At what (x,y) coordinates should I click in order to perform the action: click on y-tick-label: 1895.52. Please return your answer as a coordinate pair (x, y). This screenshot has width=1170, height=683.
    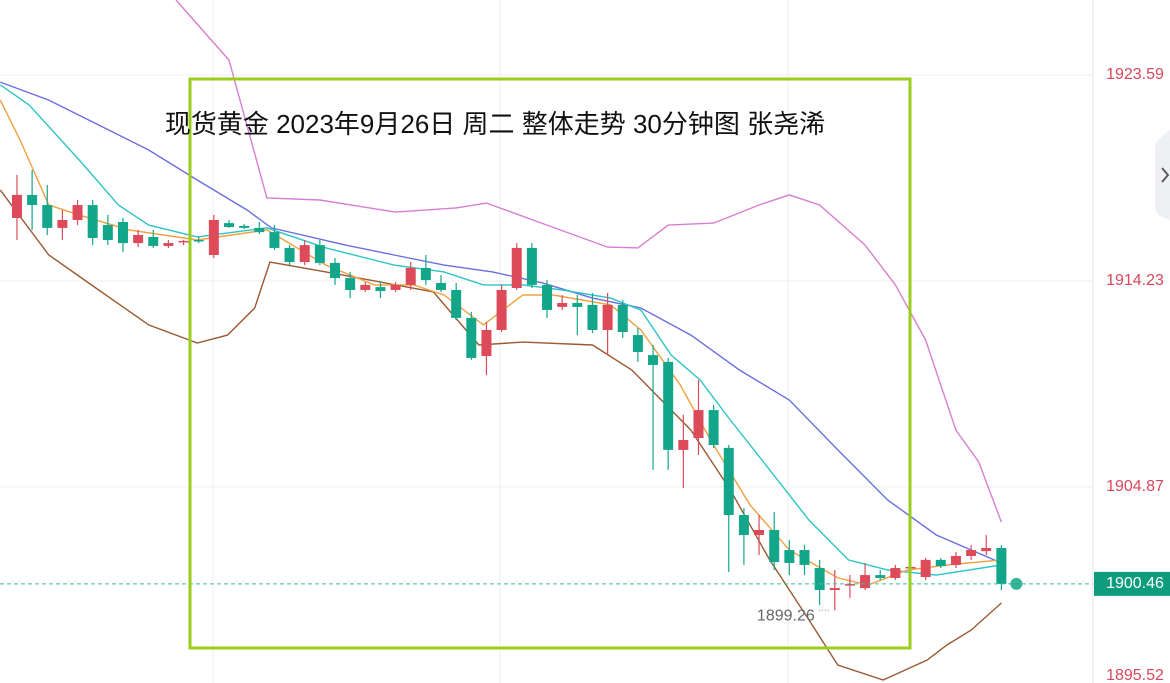
    Looking at the image, I should click on (1135, 675).